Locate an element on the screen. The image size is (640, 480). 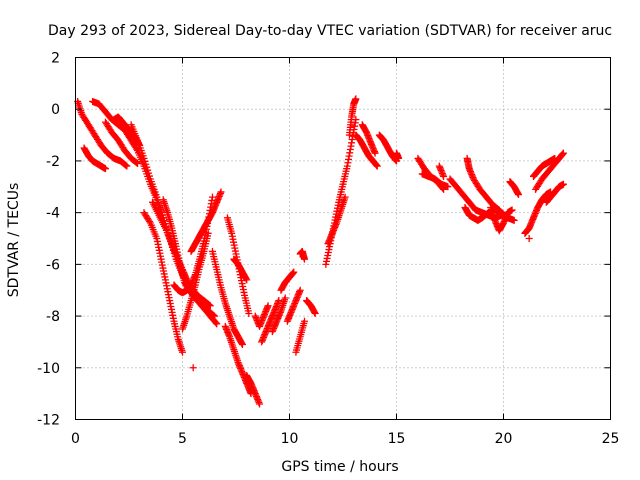
x-axis-label: GPS time / hours is located at coordinates (339, 467).